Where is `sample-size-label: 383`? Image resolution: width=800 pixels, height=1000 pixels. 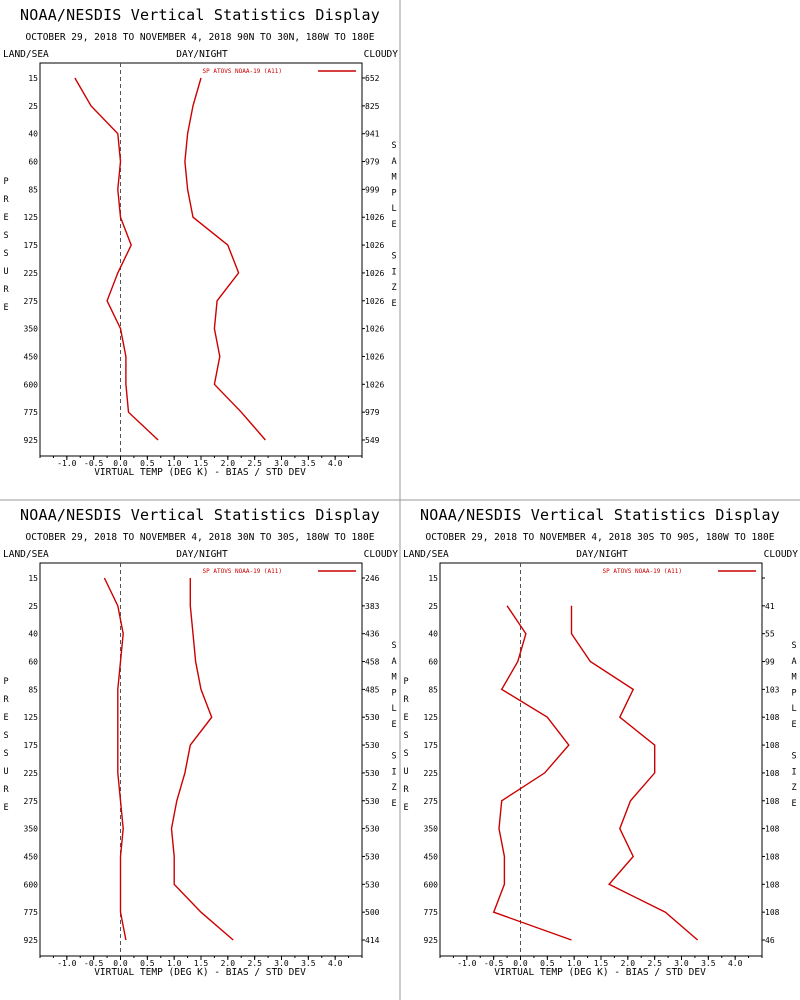 sample-size-label: 383 is located at coordinates (372, 606).